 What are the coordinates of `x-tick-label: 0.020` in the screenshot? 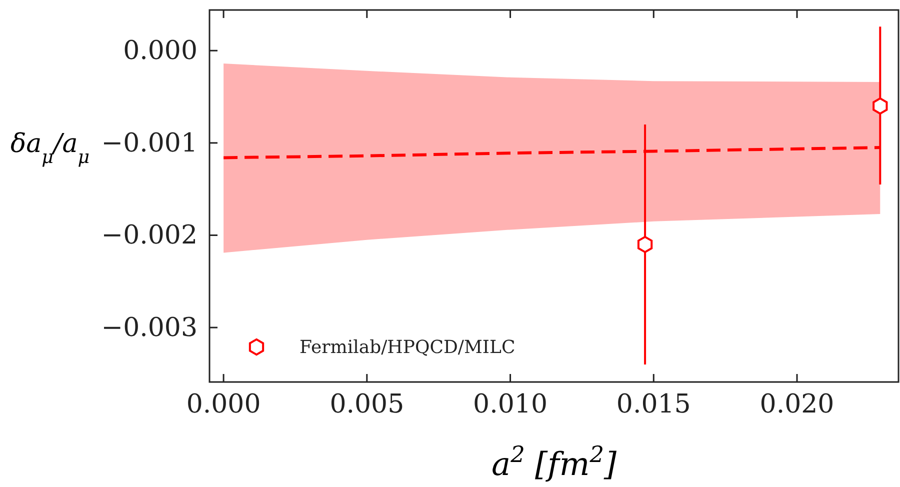 It's located at (797, 404).